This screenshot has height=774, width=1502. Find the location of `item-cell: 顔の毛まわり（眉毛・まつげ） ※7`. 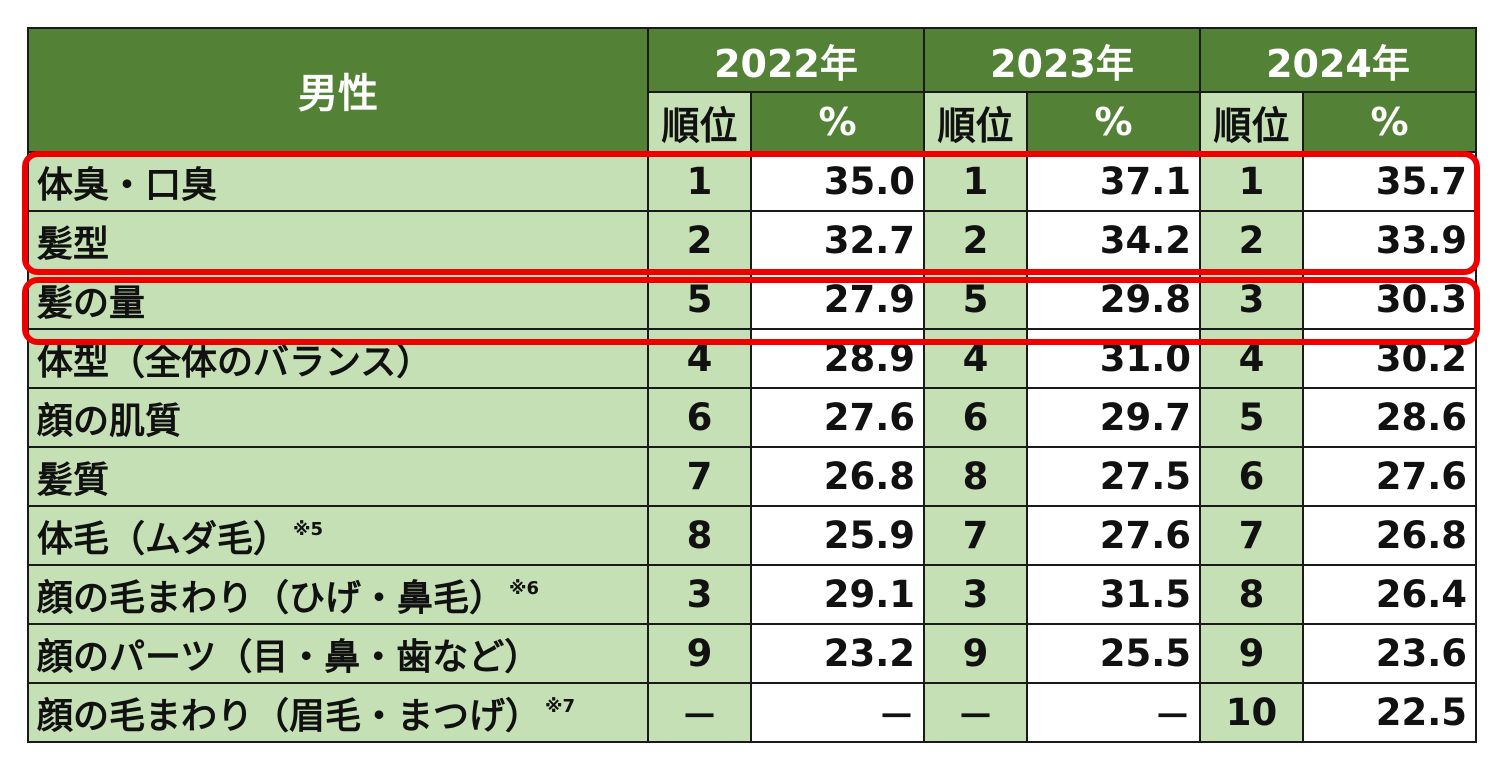

item-cell: 顔の毛まわり（眉毛・まつげ） ※7 is located at coordinates (338, 712).